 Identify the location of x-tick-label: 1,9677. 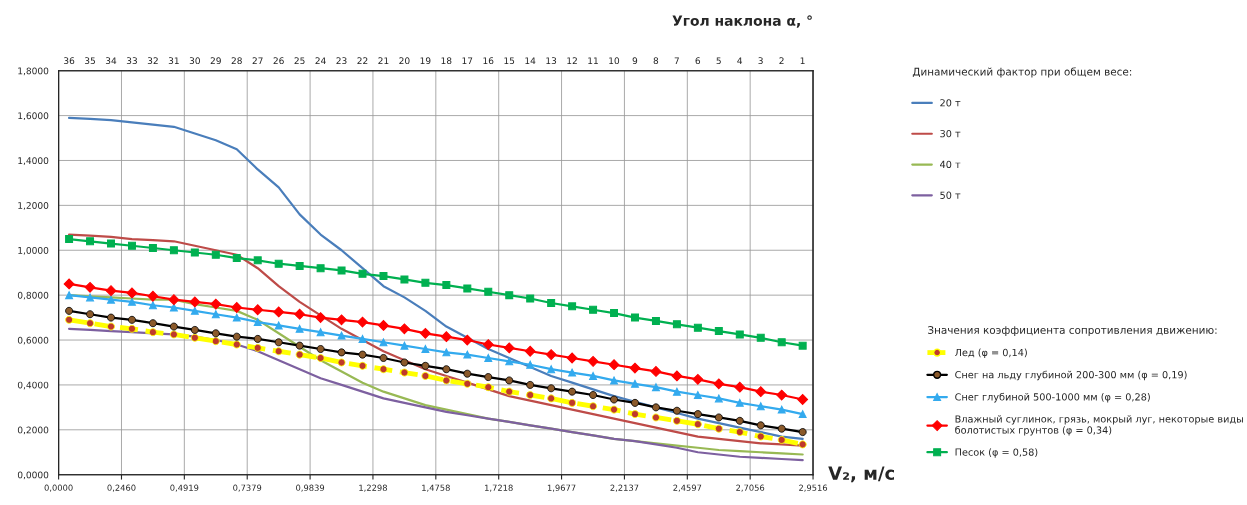
(561, 488).